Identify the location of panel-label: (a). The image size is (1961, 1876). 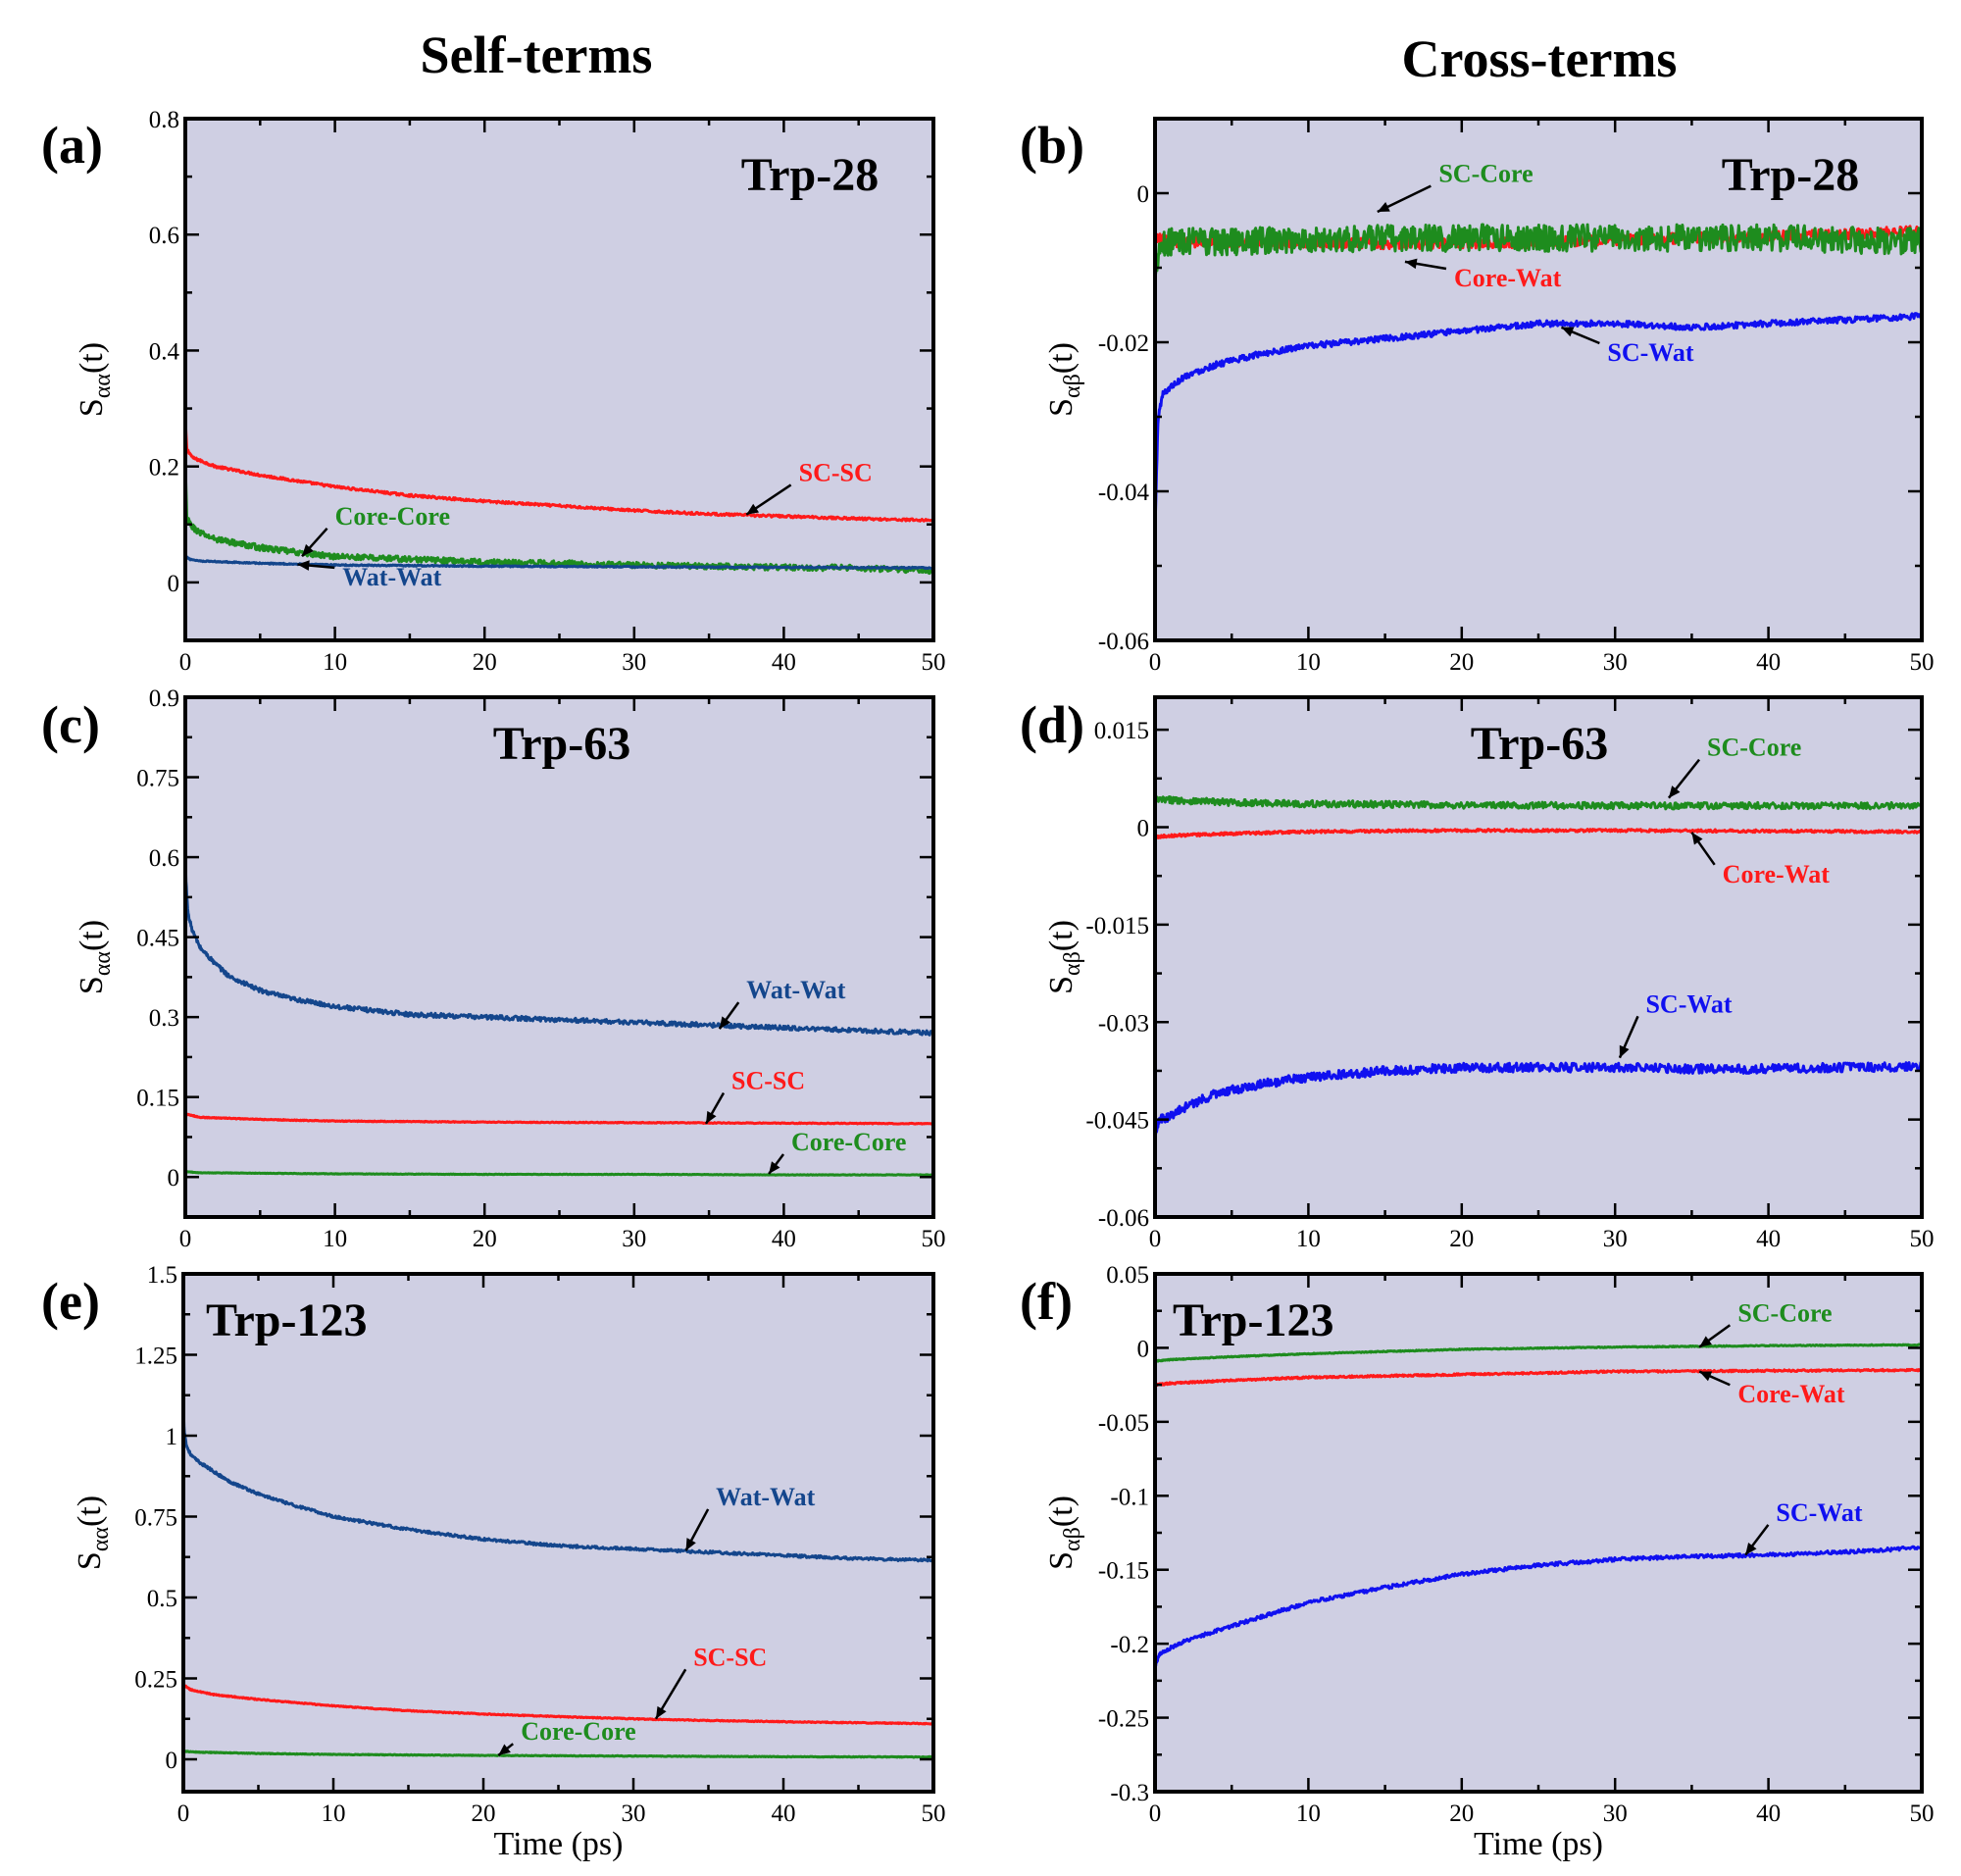
(72, 145).